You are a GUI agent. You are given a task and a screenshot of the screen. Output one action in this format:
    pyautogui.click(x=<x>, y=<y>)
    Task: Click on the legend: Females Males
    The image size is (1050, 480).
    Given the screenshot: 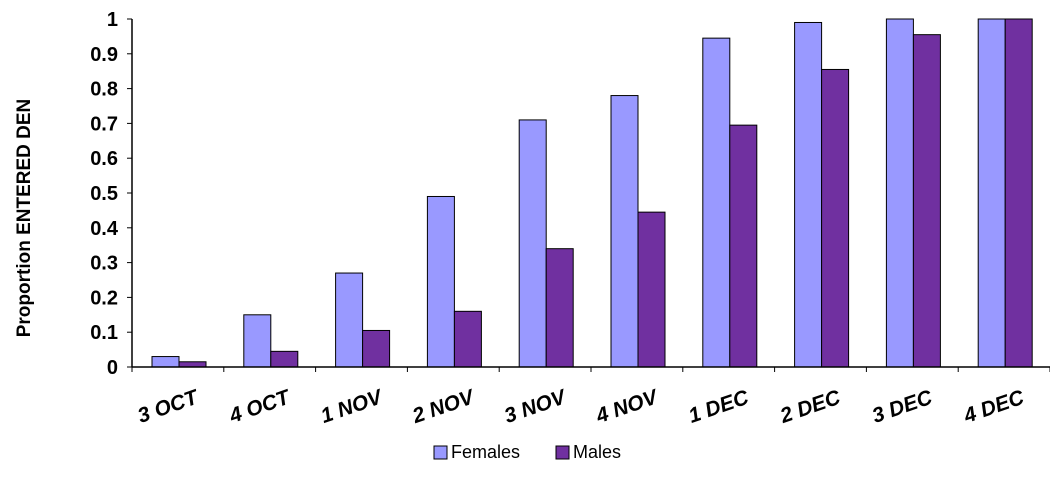 What is the action you would take?
    pyautogui.click(x=527, y=452)
    